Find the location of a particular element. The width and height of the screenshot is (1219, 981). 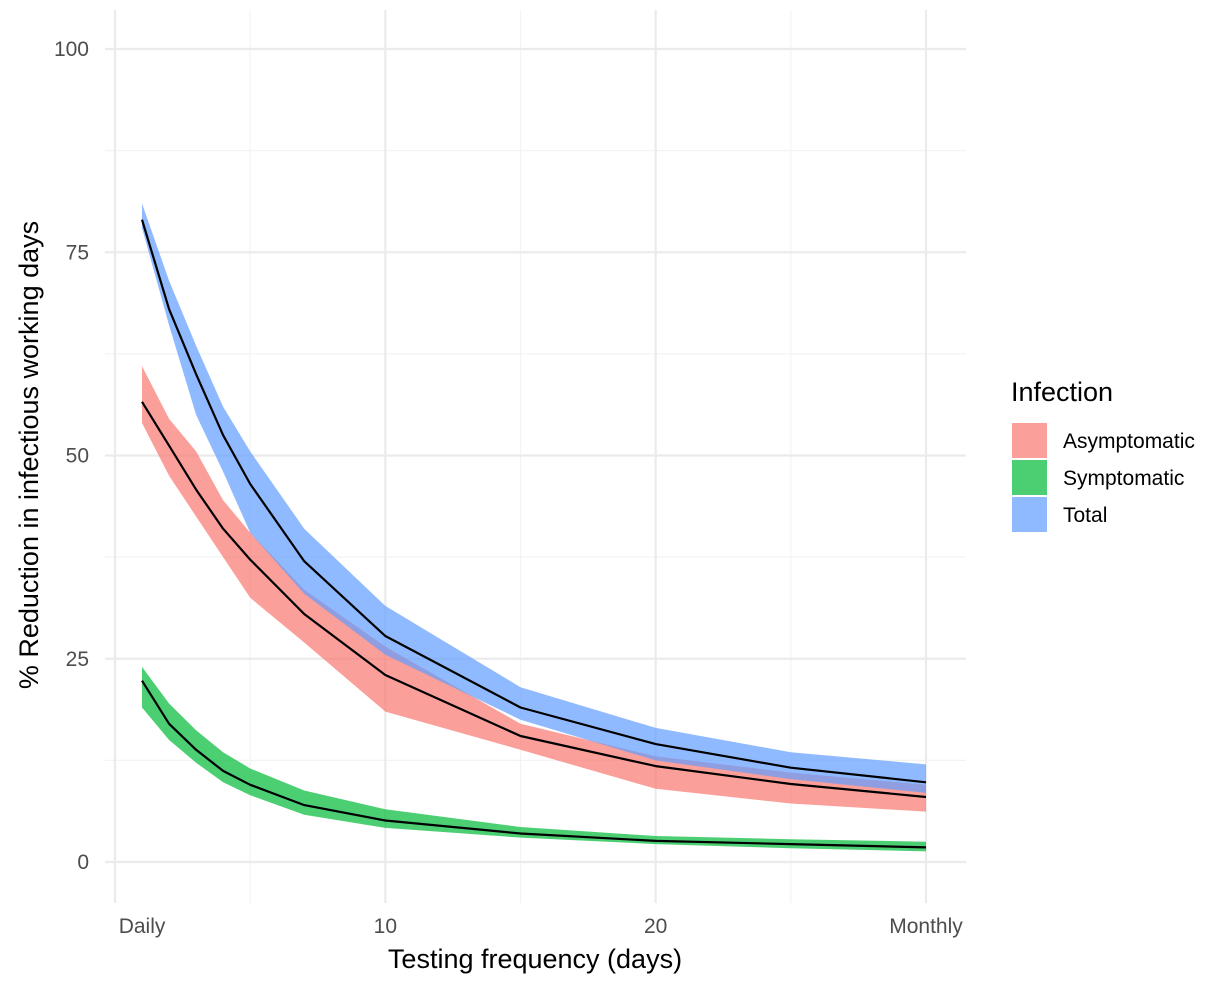

legend-items: Asymptomatic Symptomatic Total is located at coordinates (1103, 477).